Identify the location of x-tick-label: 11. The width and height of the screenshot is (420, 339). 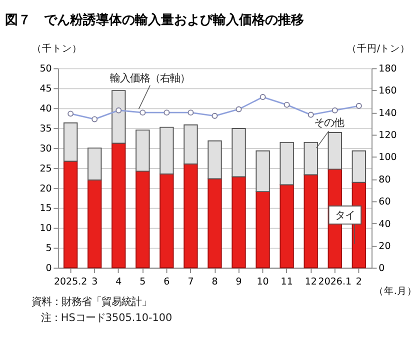
(286, 282).